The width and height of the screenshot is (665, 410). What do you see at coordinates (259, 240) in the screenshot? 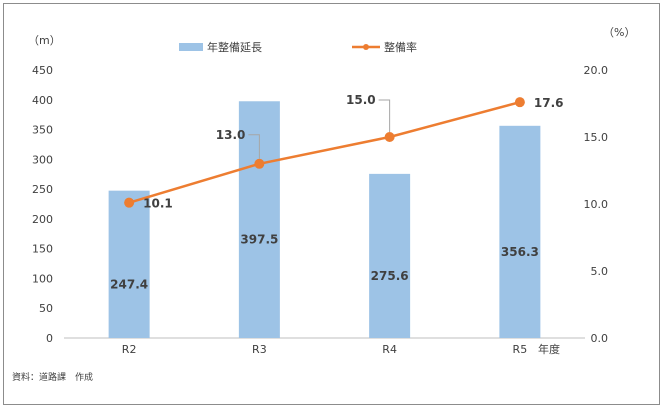
I see `bar-data-label: 397.5` at bounding box center [259, 240].